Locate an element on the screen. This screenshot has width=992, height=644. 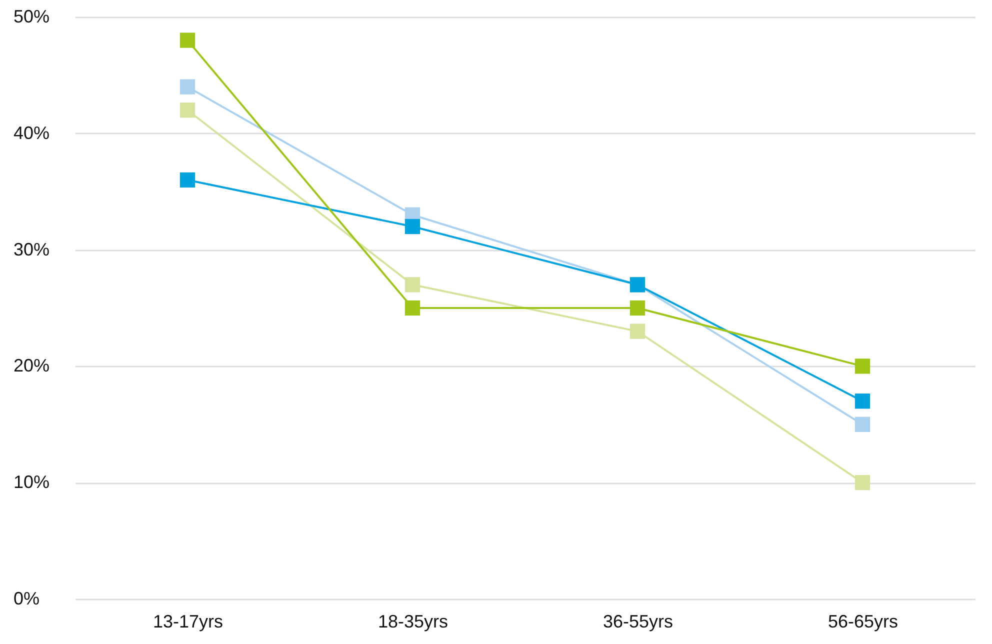
x-tick-label: 56-65yrs is located at coordinates (863, 622).